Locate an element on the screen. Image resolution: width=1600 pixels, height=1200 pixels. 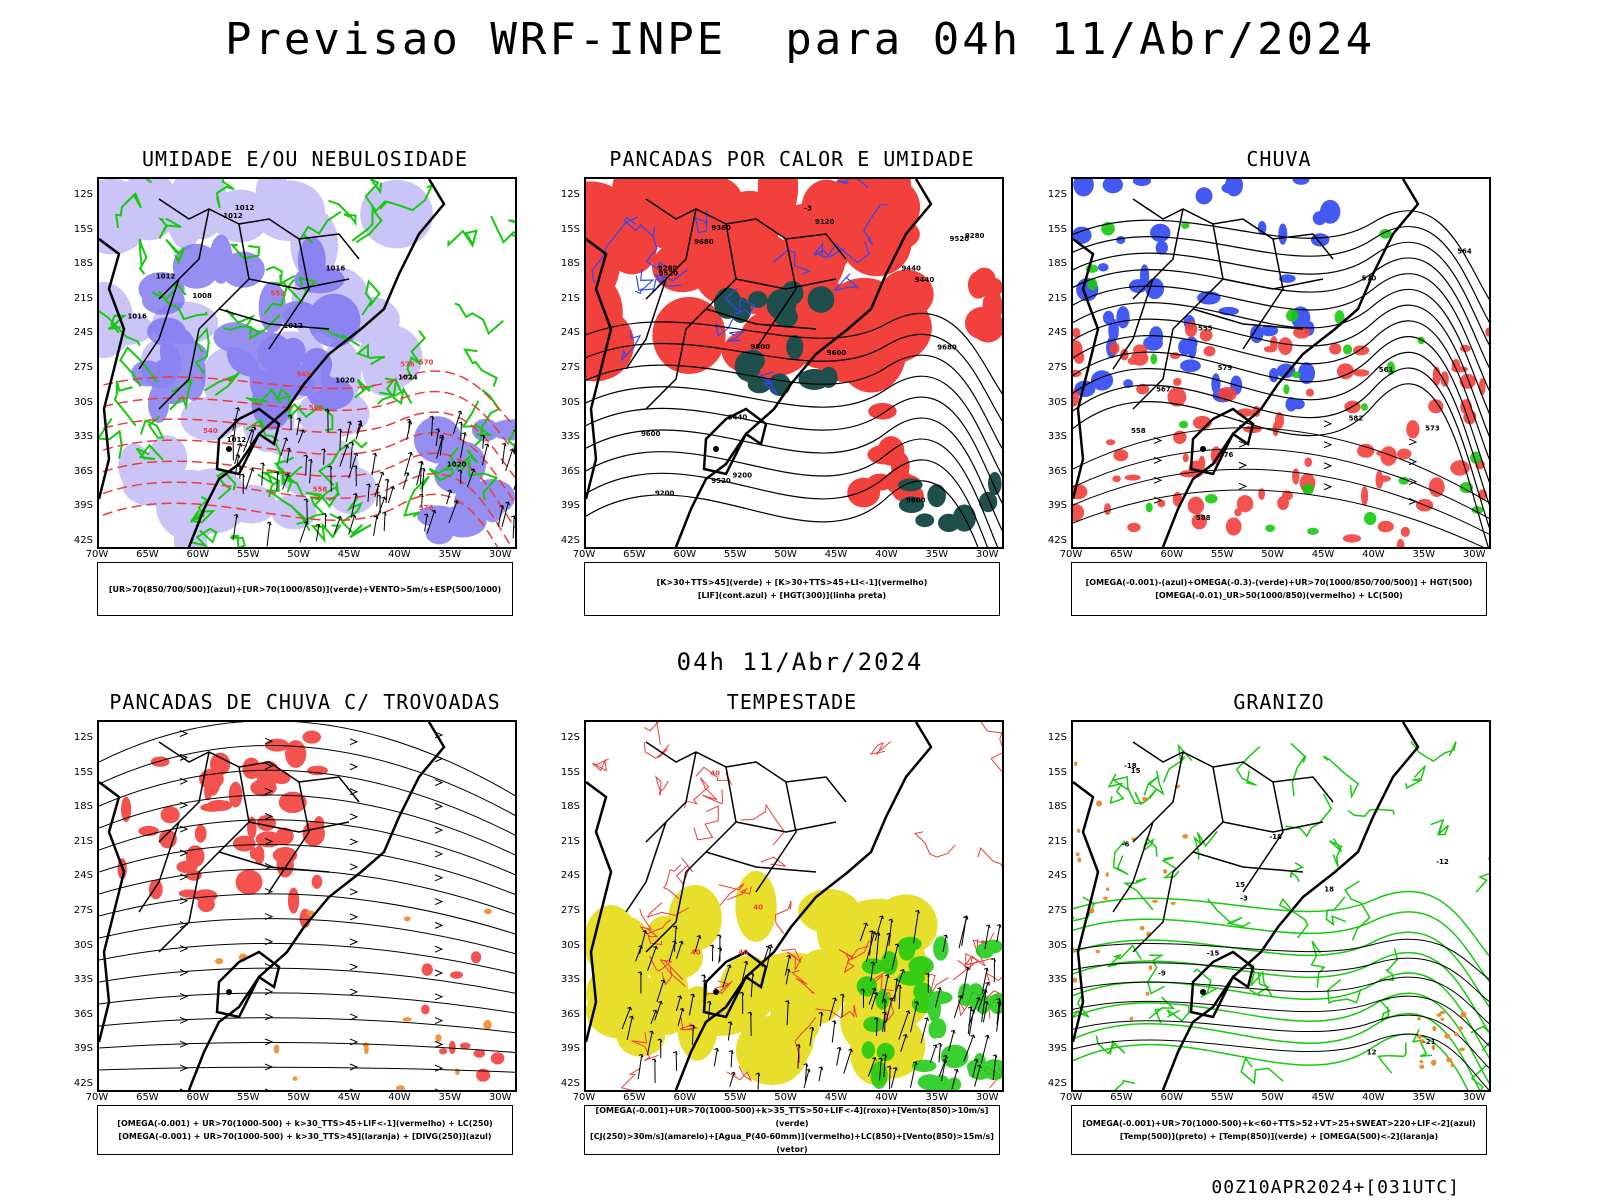
lc500-streamlines is located at coordinates (1281, 483).